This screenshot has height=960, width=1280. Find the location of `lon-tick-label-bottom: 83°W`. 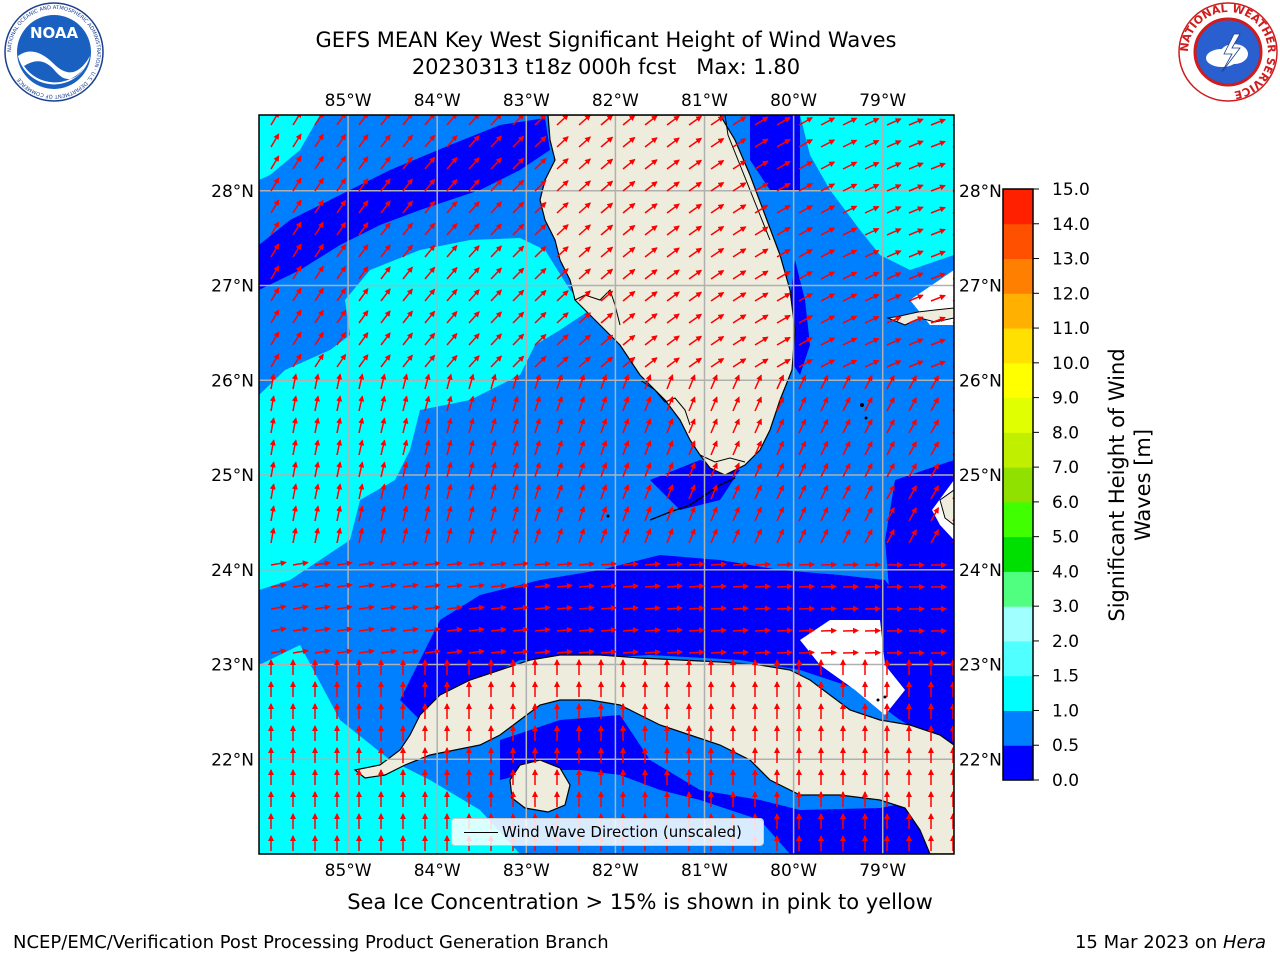

lon-tick-label-bottom: 83°W is located at coordinates (526, 871).